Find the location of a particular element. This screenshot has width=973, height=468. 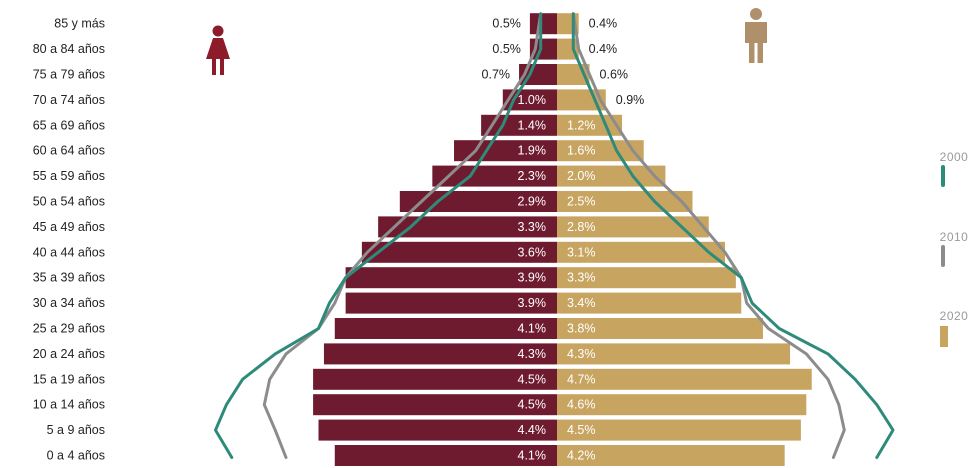

age-group-label: 20 a 24 años is located at coordinates (69, 354).